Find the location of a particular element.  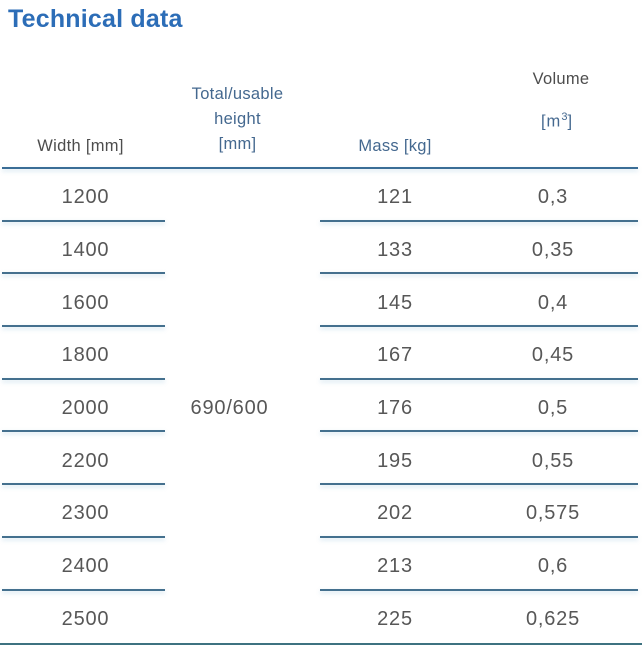

table-row: 1600 145 0,4 is located at coordinates (321, 301).